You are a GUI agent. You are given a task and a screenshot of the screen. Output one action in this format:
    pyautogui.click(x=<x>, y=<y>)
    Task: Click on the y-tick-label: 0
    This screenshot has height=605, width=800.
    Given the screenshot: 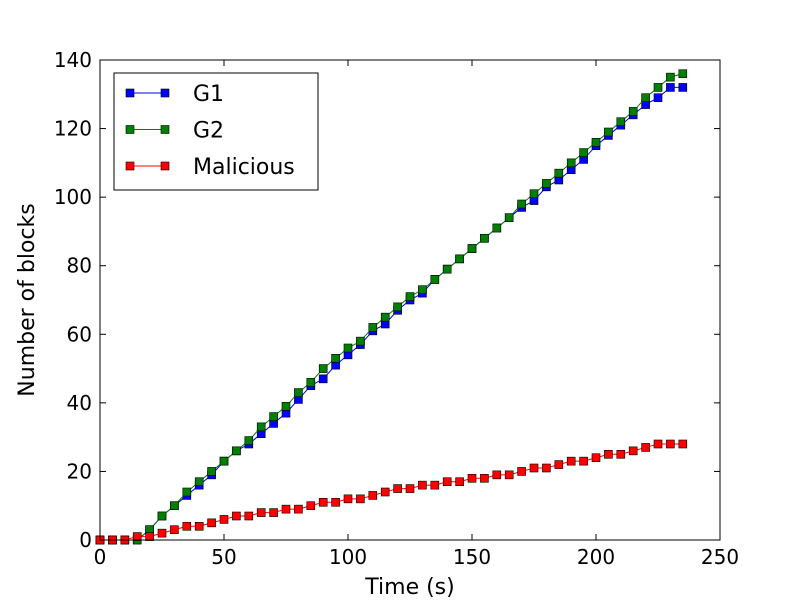 What is the action you would take?
    pyautogui.click(x=85, y=540)
    